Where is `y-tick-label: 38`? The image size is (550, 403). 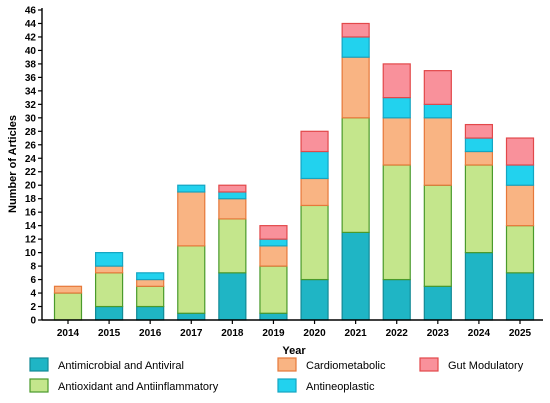 y-tick-label: 38 is located at coordinates (31, 64).